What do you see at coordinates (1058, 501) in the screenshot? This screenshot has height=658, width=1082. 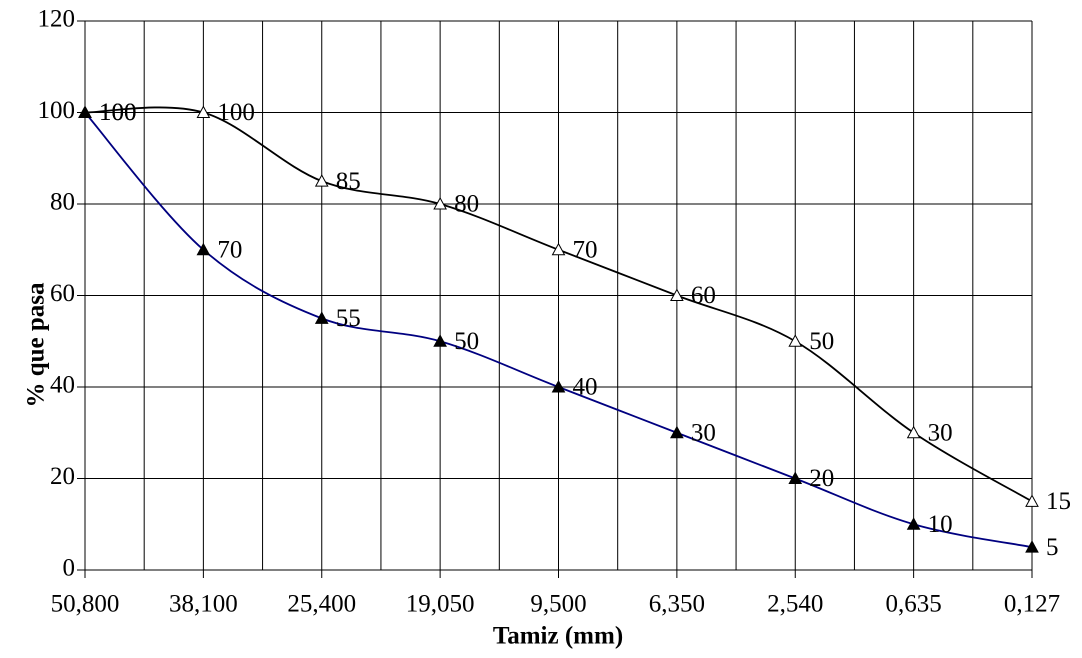 I see `data-label: 15` at bounding box center [1058, 501].